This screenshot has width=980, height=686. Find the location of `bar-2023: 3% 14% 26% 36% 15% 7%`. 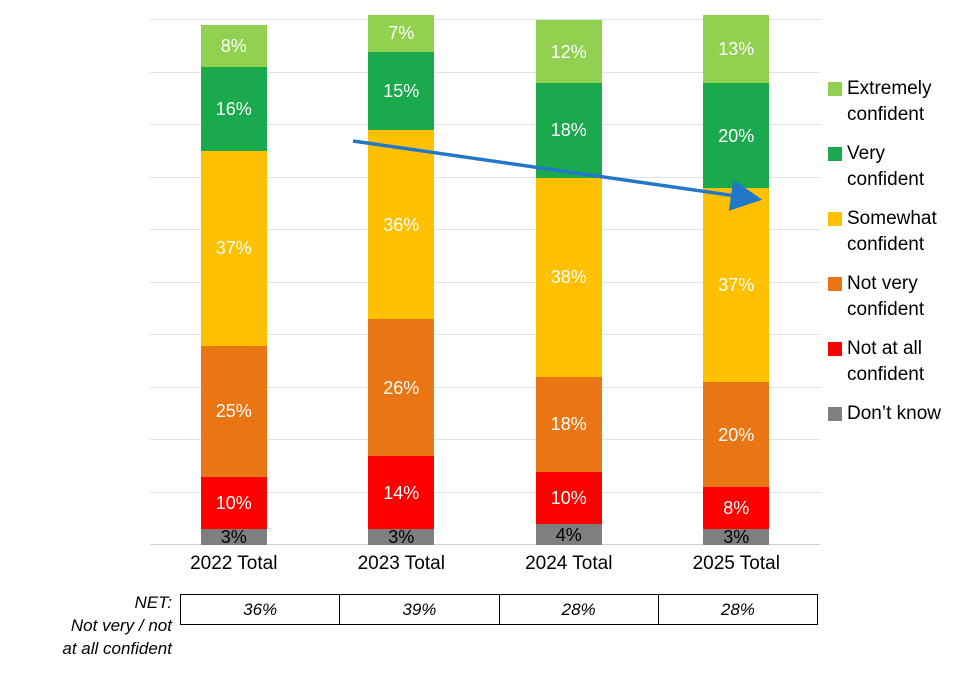

bar-2023: 3% 14% 26% 36% 15% 7% is located at coordinates (401, 281).